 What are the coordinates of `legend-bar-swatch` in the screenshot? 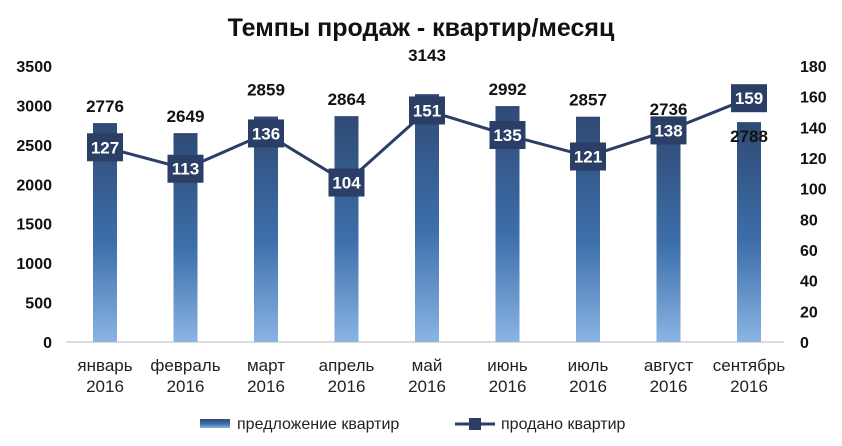 It's located at (215, 423).